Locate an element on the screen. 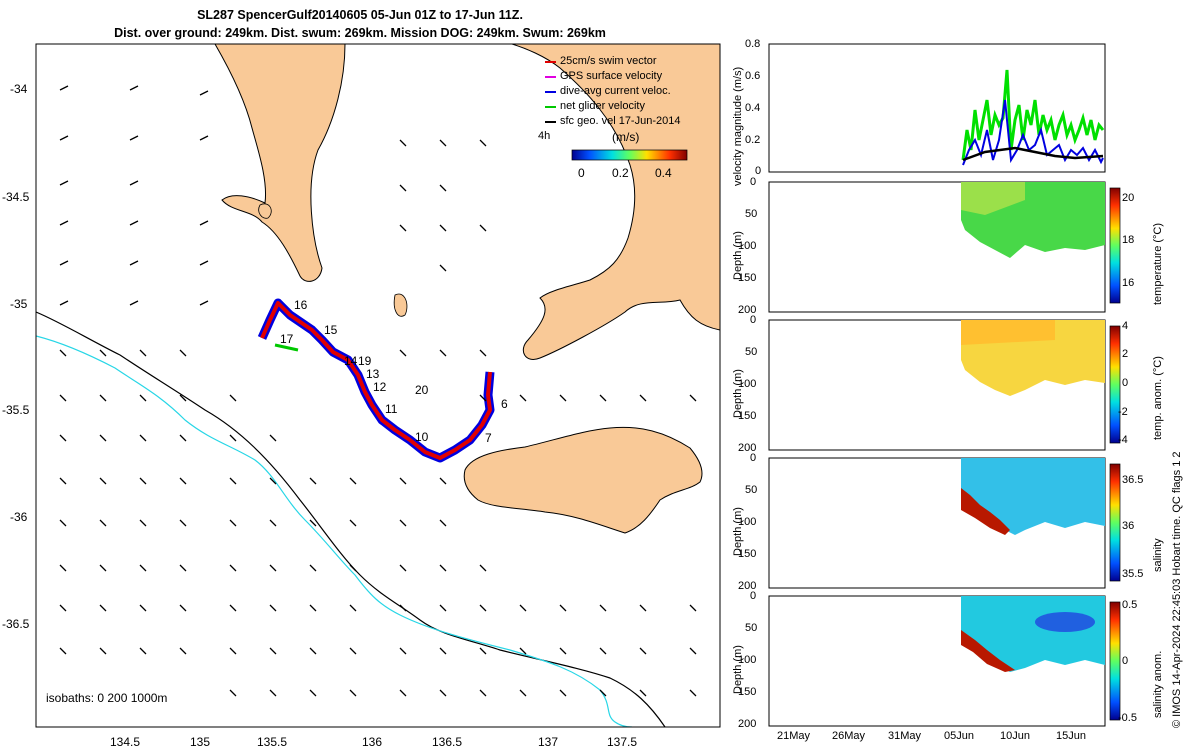 This screenshot has width=1200, height=750. salinity-field is located at coordinates (1033, 496).